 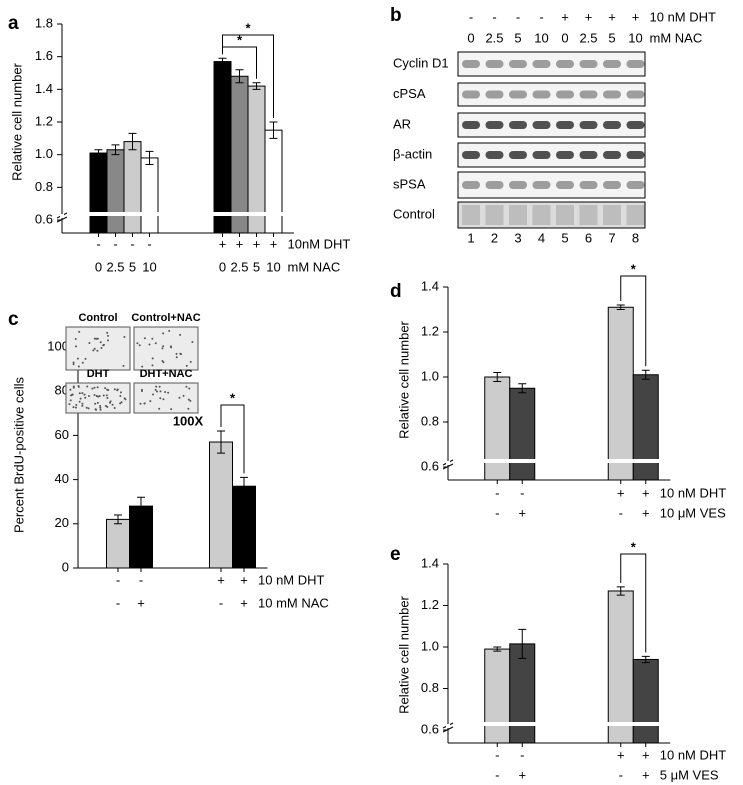 I want to click on lane-number: 8, so click(x=635, y=237).